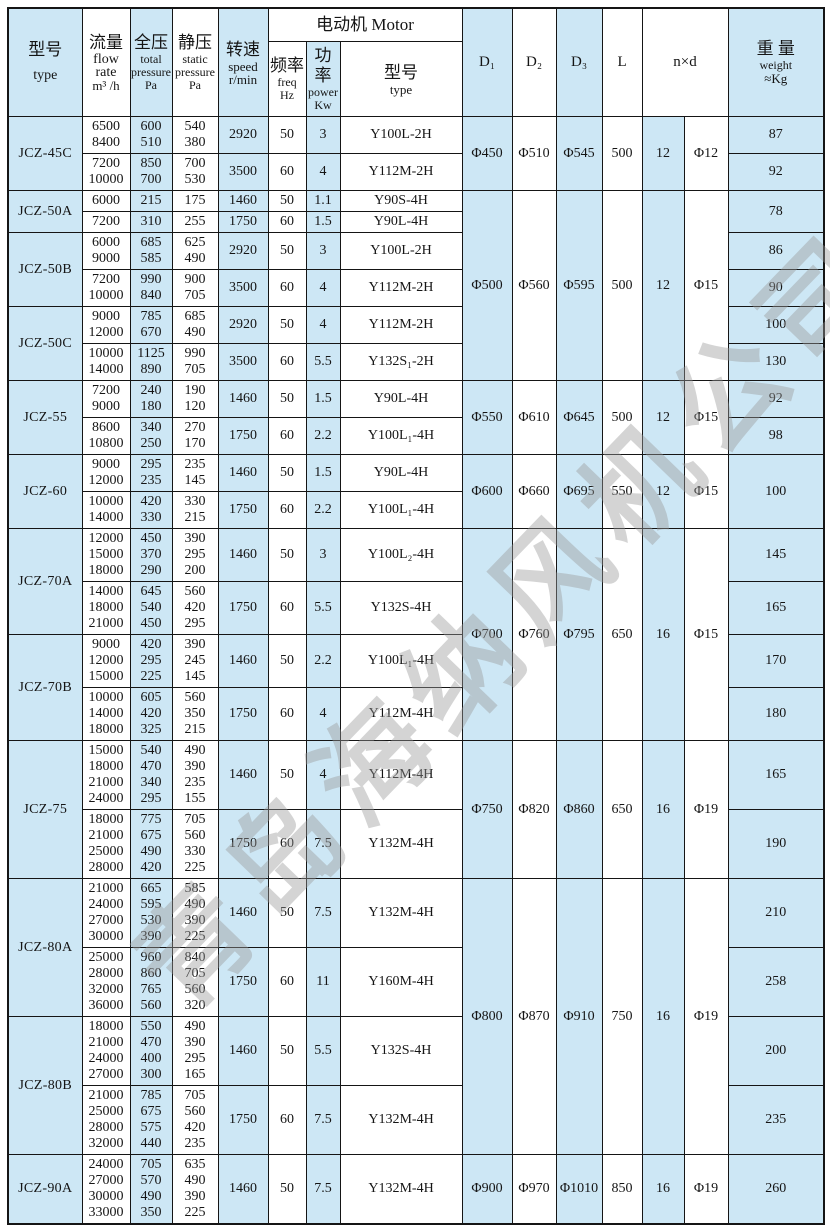 The height and width of the screenshot is (1225, 830). I want to click on d3-cell: Φ795, so click(579, 634).